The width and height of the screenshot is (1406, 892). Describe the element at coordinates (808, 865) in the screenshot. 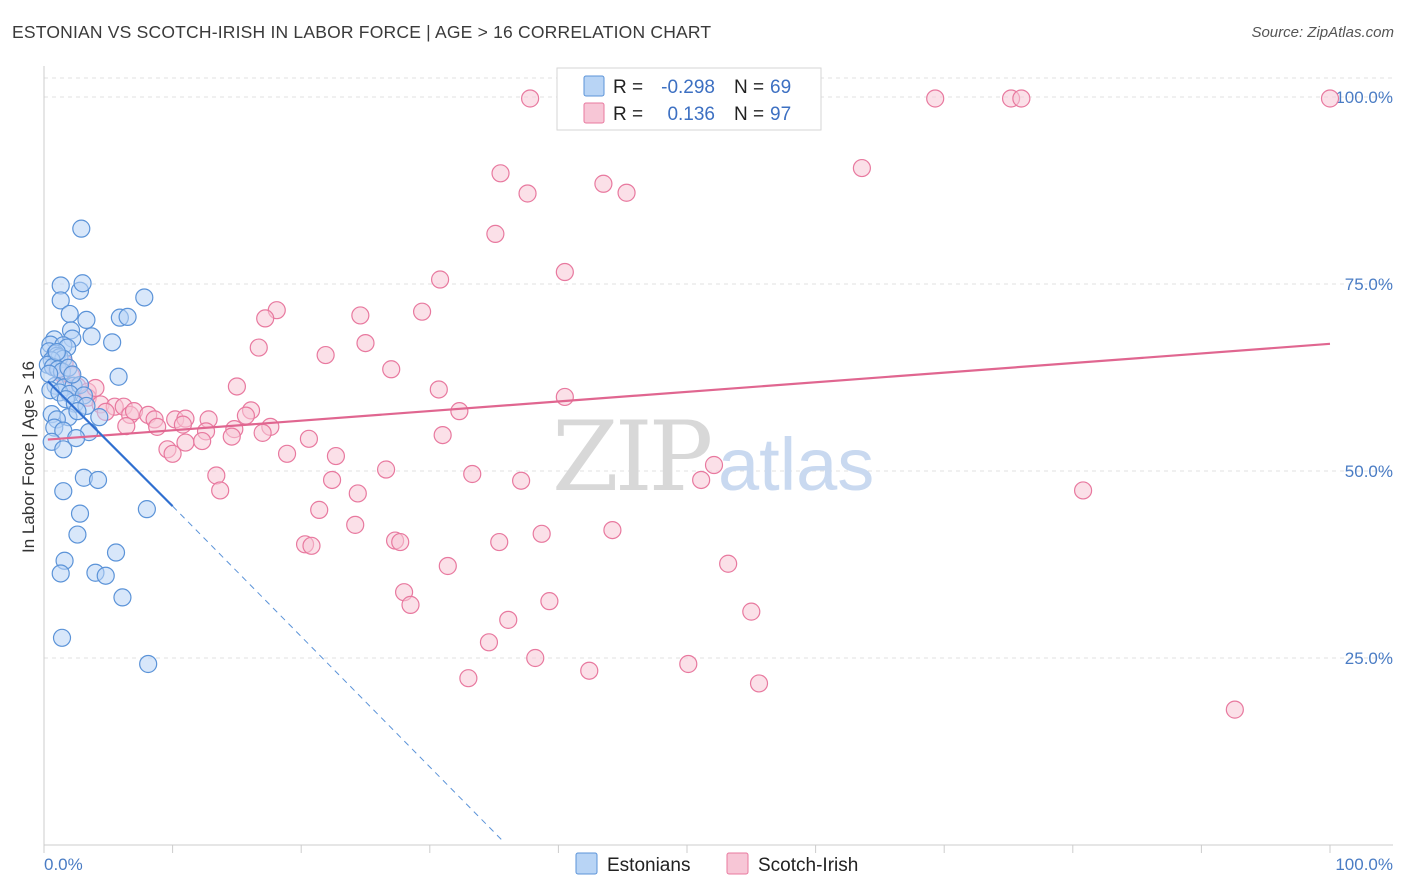

I see `bottom-legend-label-scotch-irish: Scotch-Irish` at that location.